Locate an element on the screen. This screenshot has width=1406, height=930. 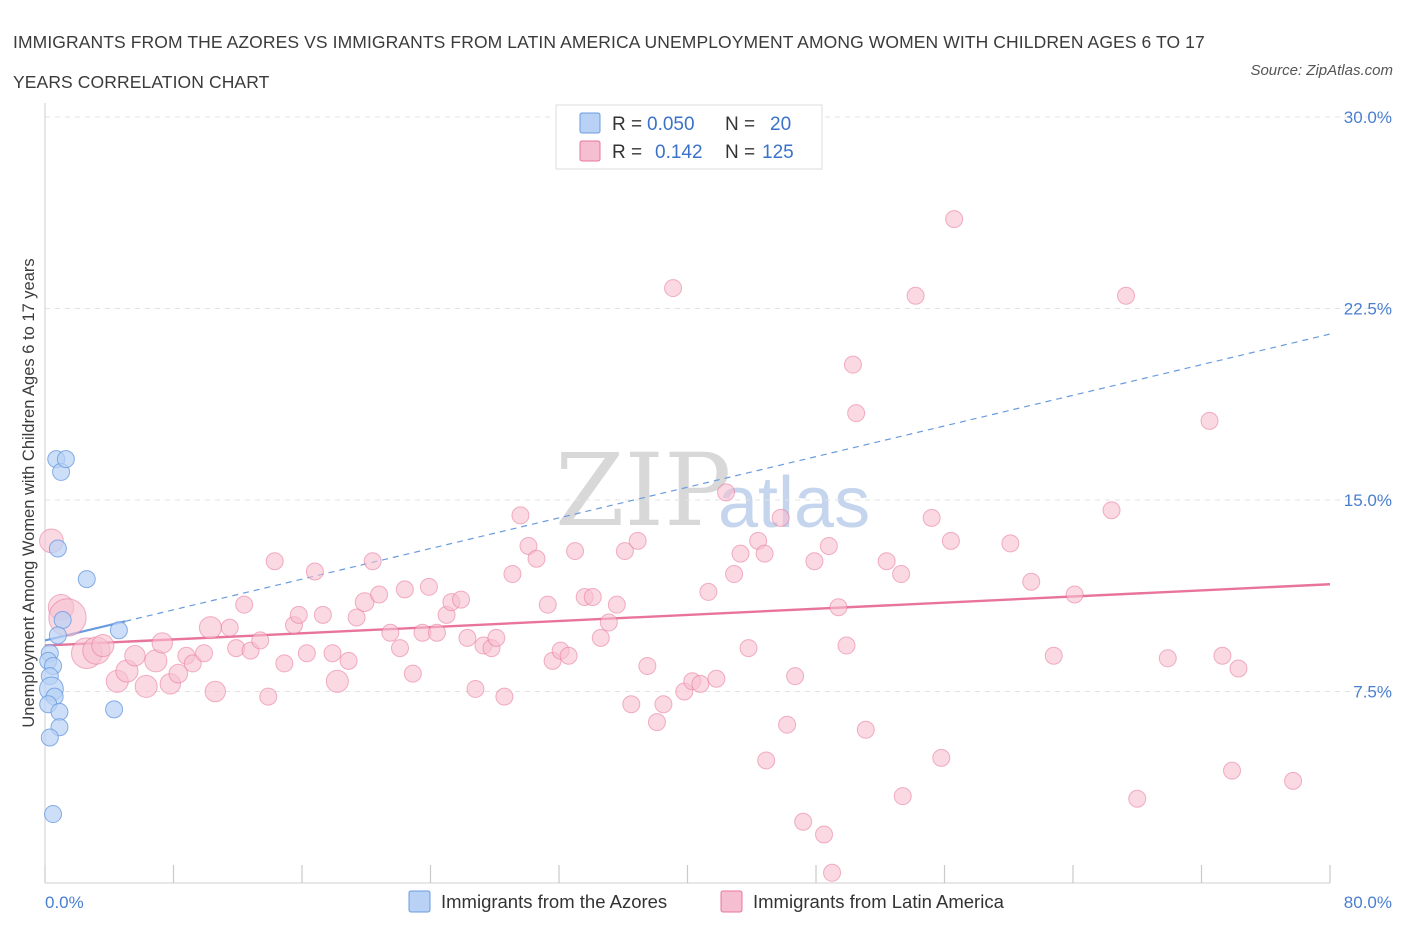
y-tick-label-0: 7.5% is located at coordinates (1372, 692).